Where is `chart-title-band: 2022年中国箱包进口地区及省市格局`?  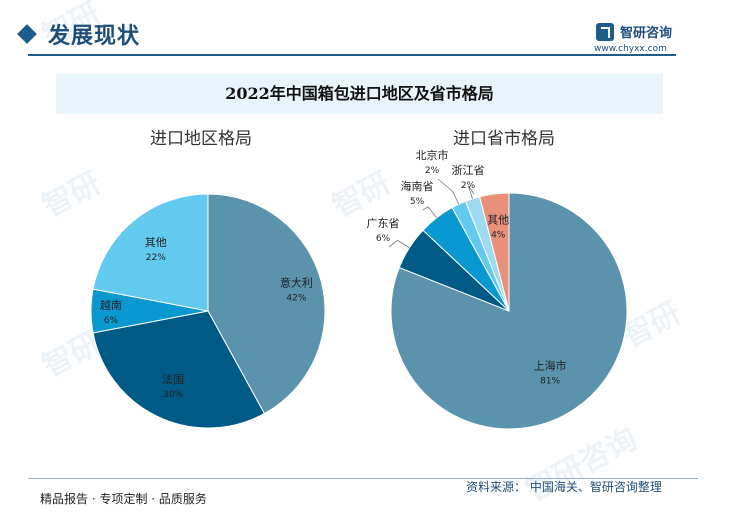 chart-title-band: 2022年中国箱包进口地区及省市格局 is located at coordinates (359, 94).